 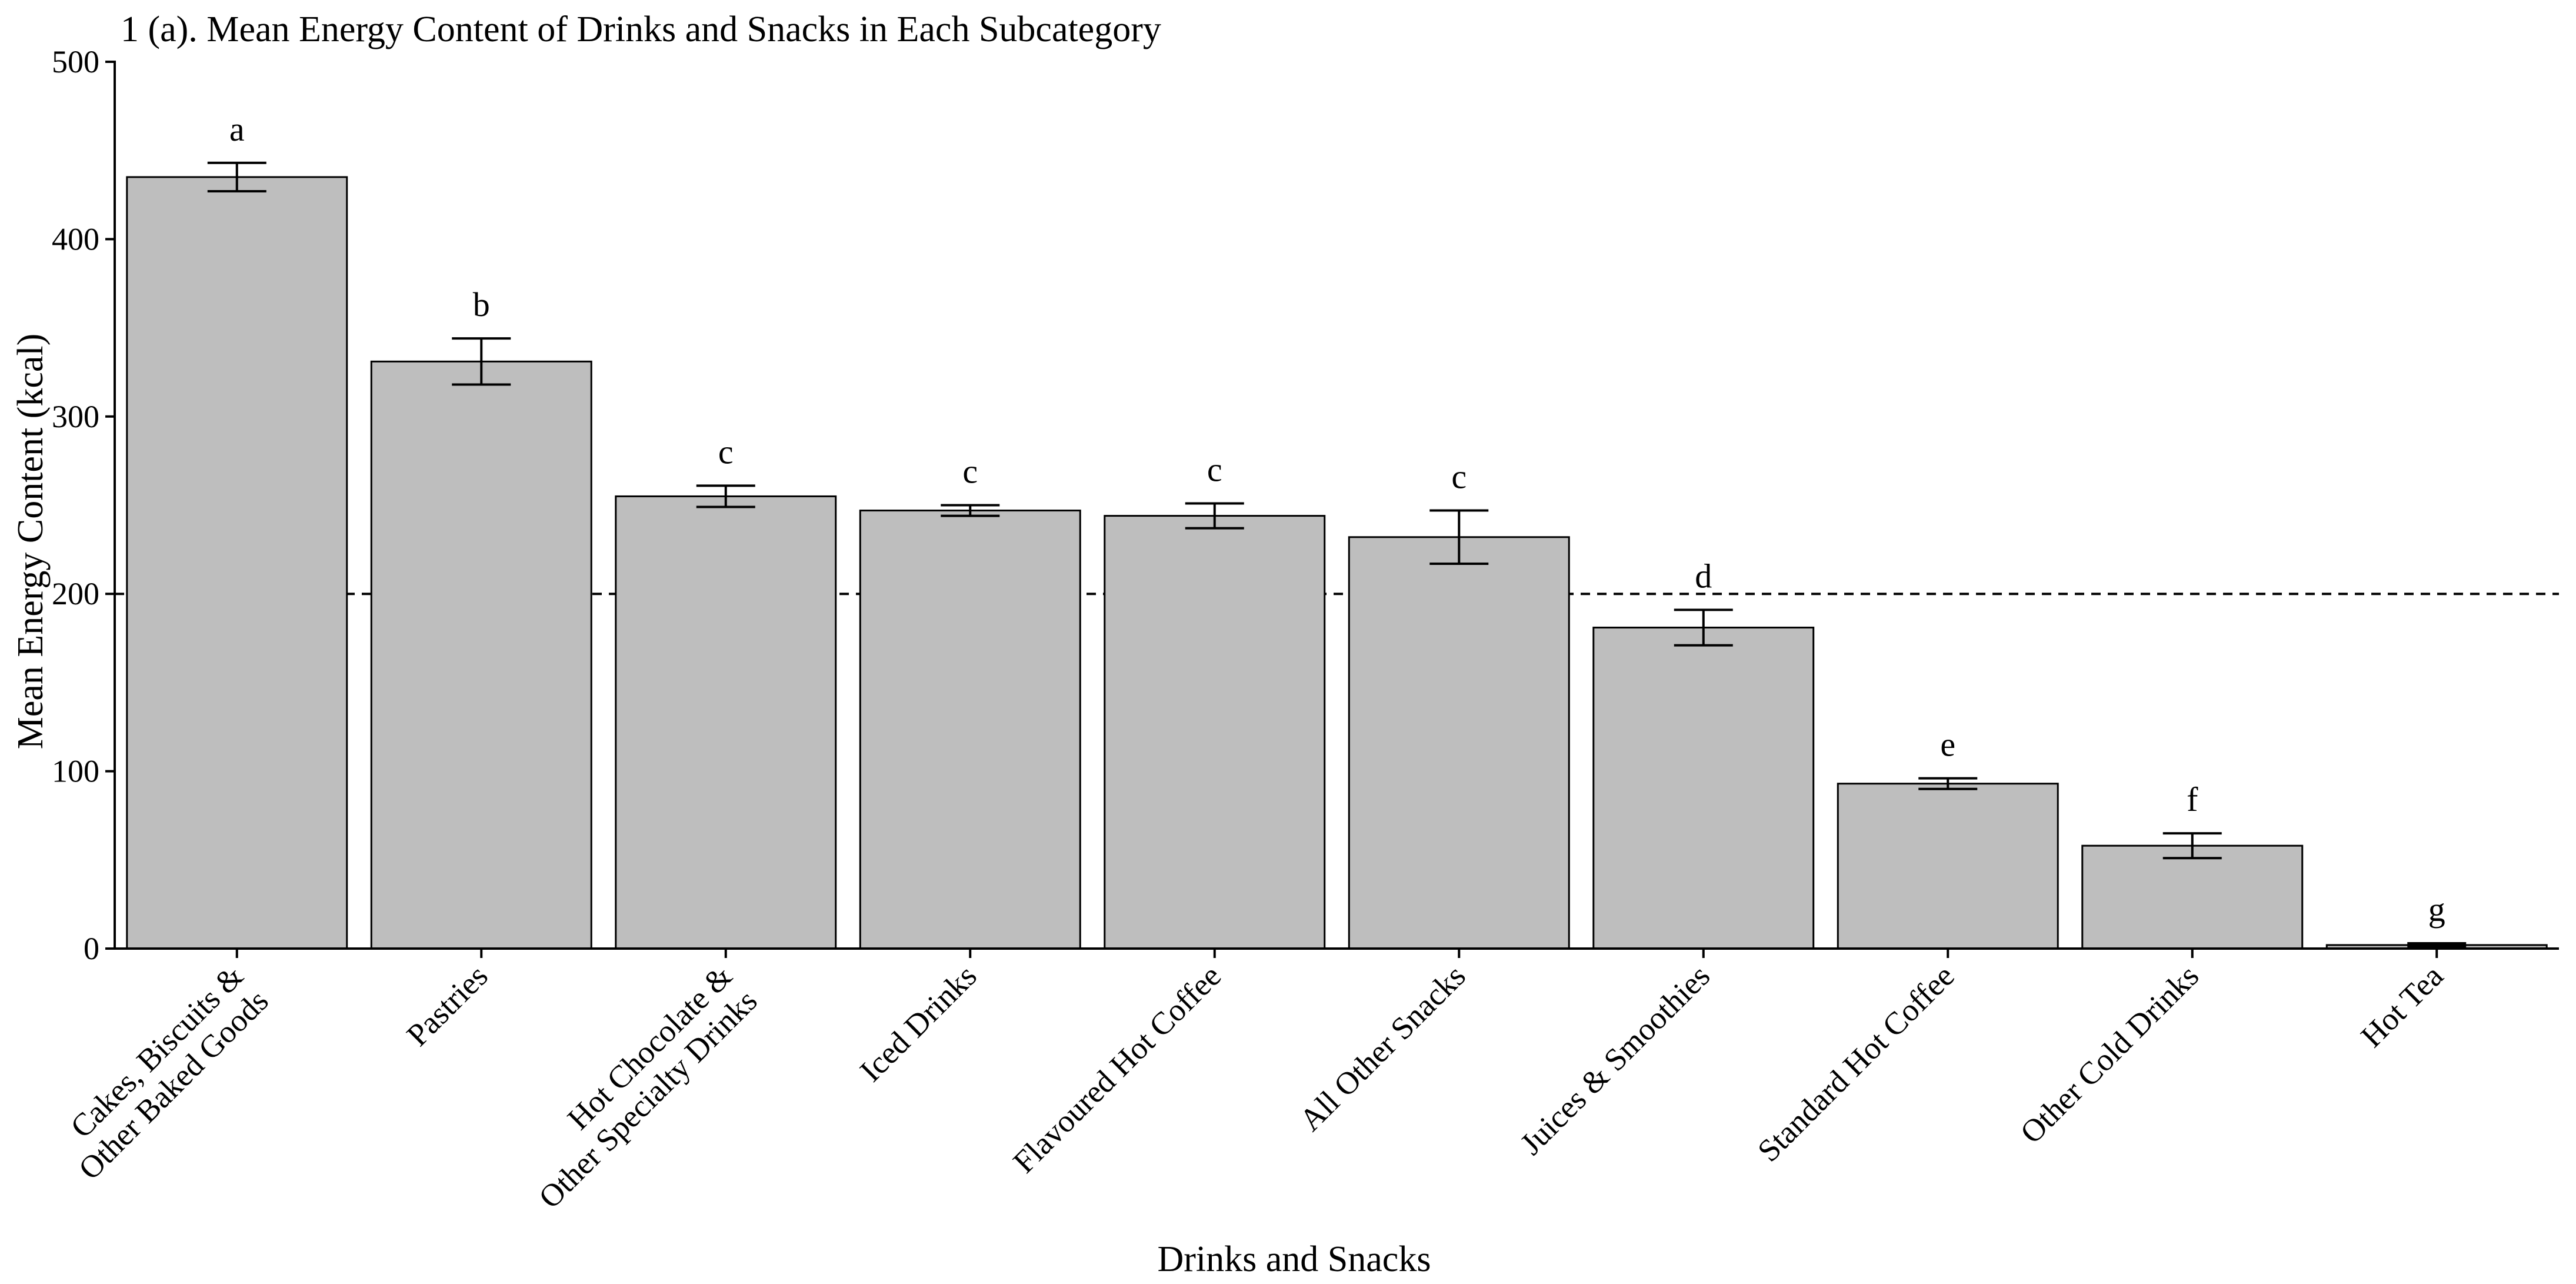 What do you see at coordinates (481, 304) in the screenshot?
I see `significance-label: b` at bounding box center [481, 304].